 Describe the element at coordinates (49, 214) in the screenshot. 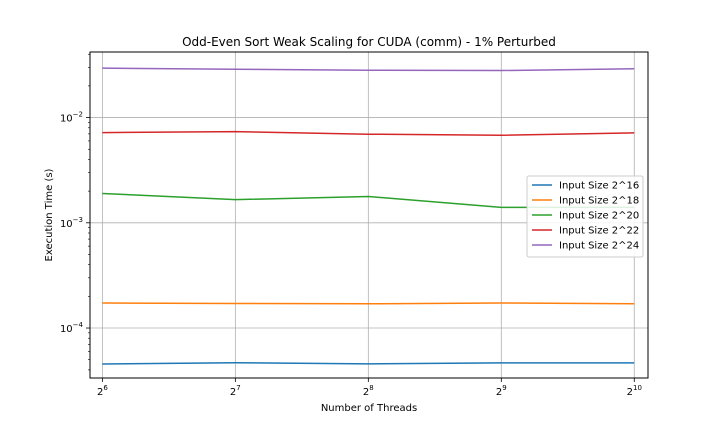

I see `y-axis-label: Execution Time (s)` at that location.